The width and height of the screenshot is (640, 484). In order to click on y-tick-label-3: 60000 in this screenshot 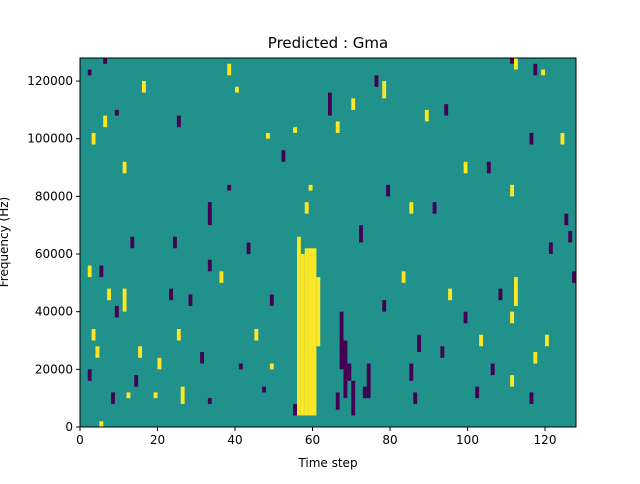, I will do `click(54, 254)`.